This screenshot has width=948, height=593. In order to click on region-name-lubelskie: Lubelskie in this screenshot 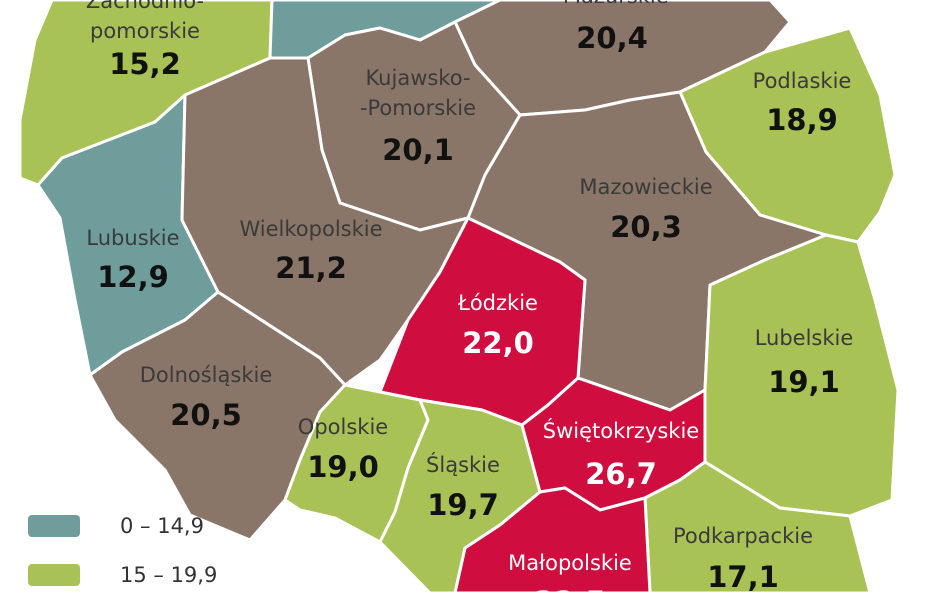, I will do `click(804, 338)`.